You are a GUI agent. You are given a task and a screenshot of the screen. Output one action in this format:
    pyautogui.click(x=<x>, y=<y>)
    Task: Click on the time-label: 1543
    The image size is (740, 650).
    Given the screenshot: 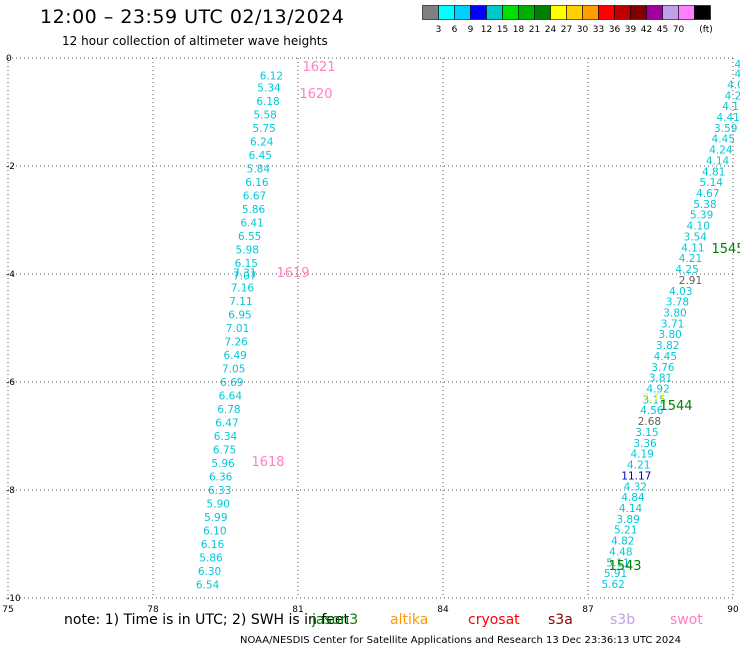 What is the action you would take?
    pyautogui.click(x=624, y=566)
    